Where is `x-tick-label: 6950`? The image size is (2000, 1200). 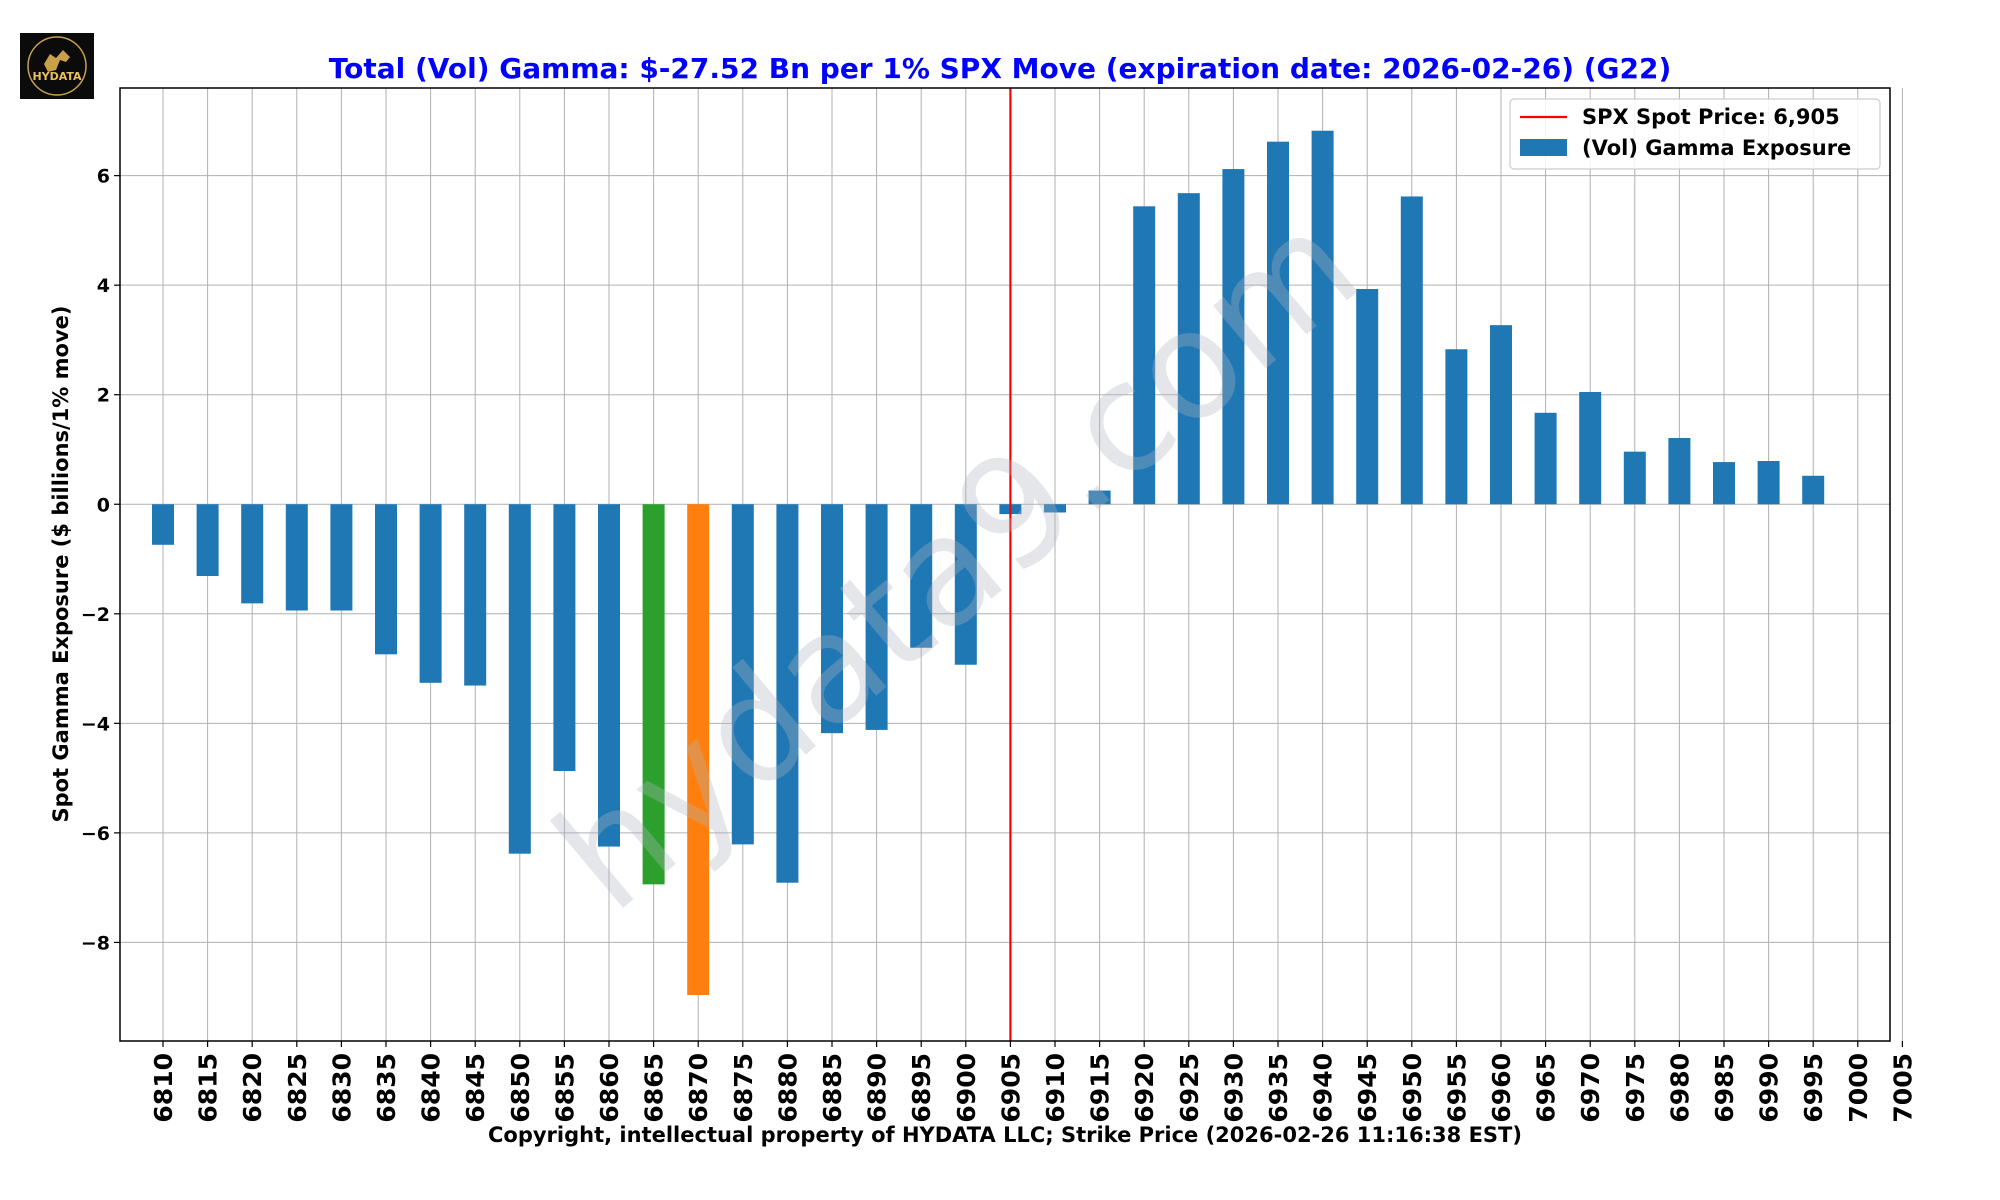 x-tick-label: 6950 is located at coordinates (1412, 1088).